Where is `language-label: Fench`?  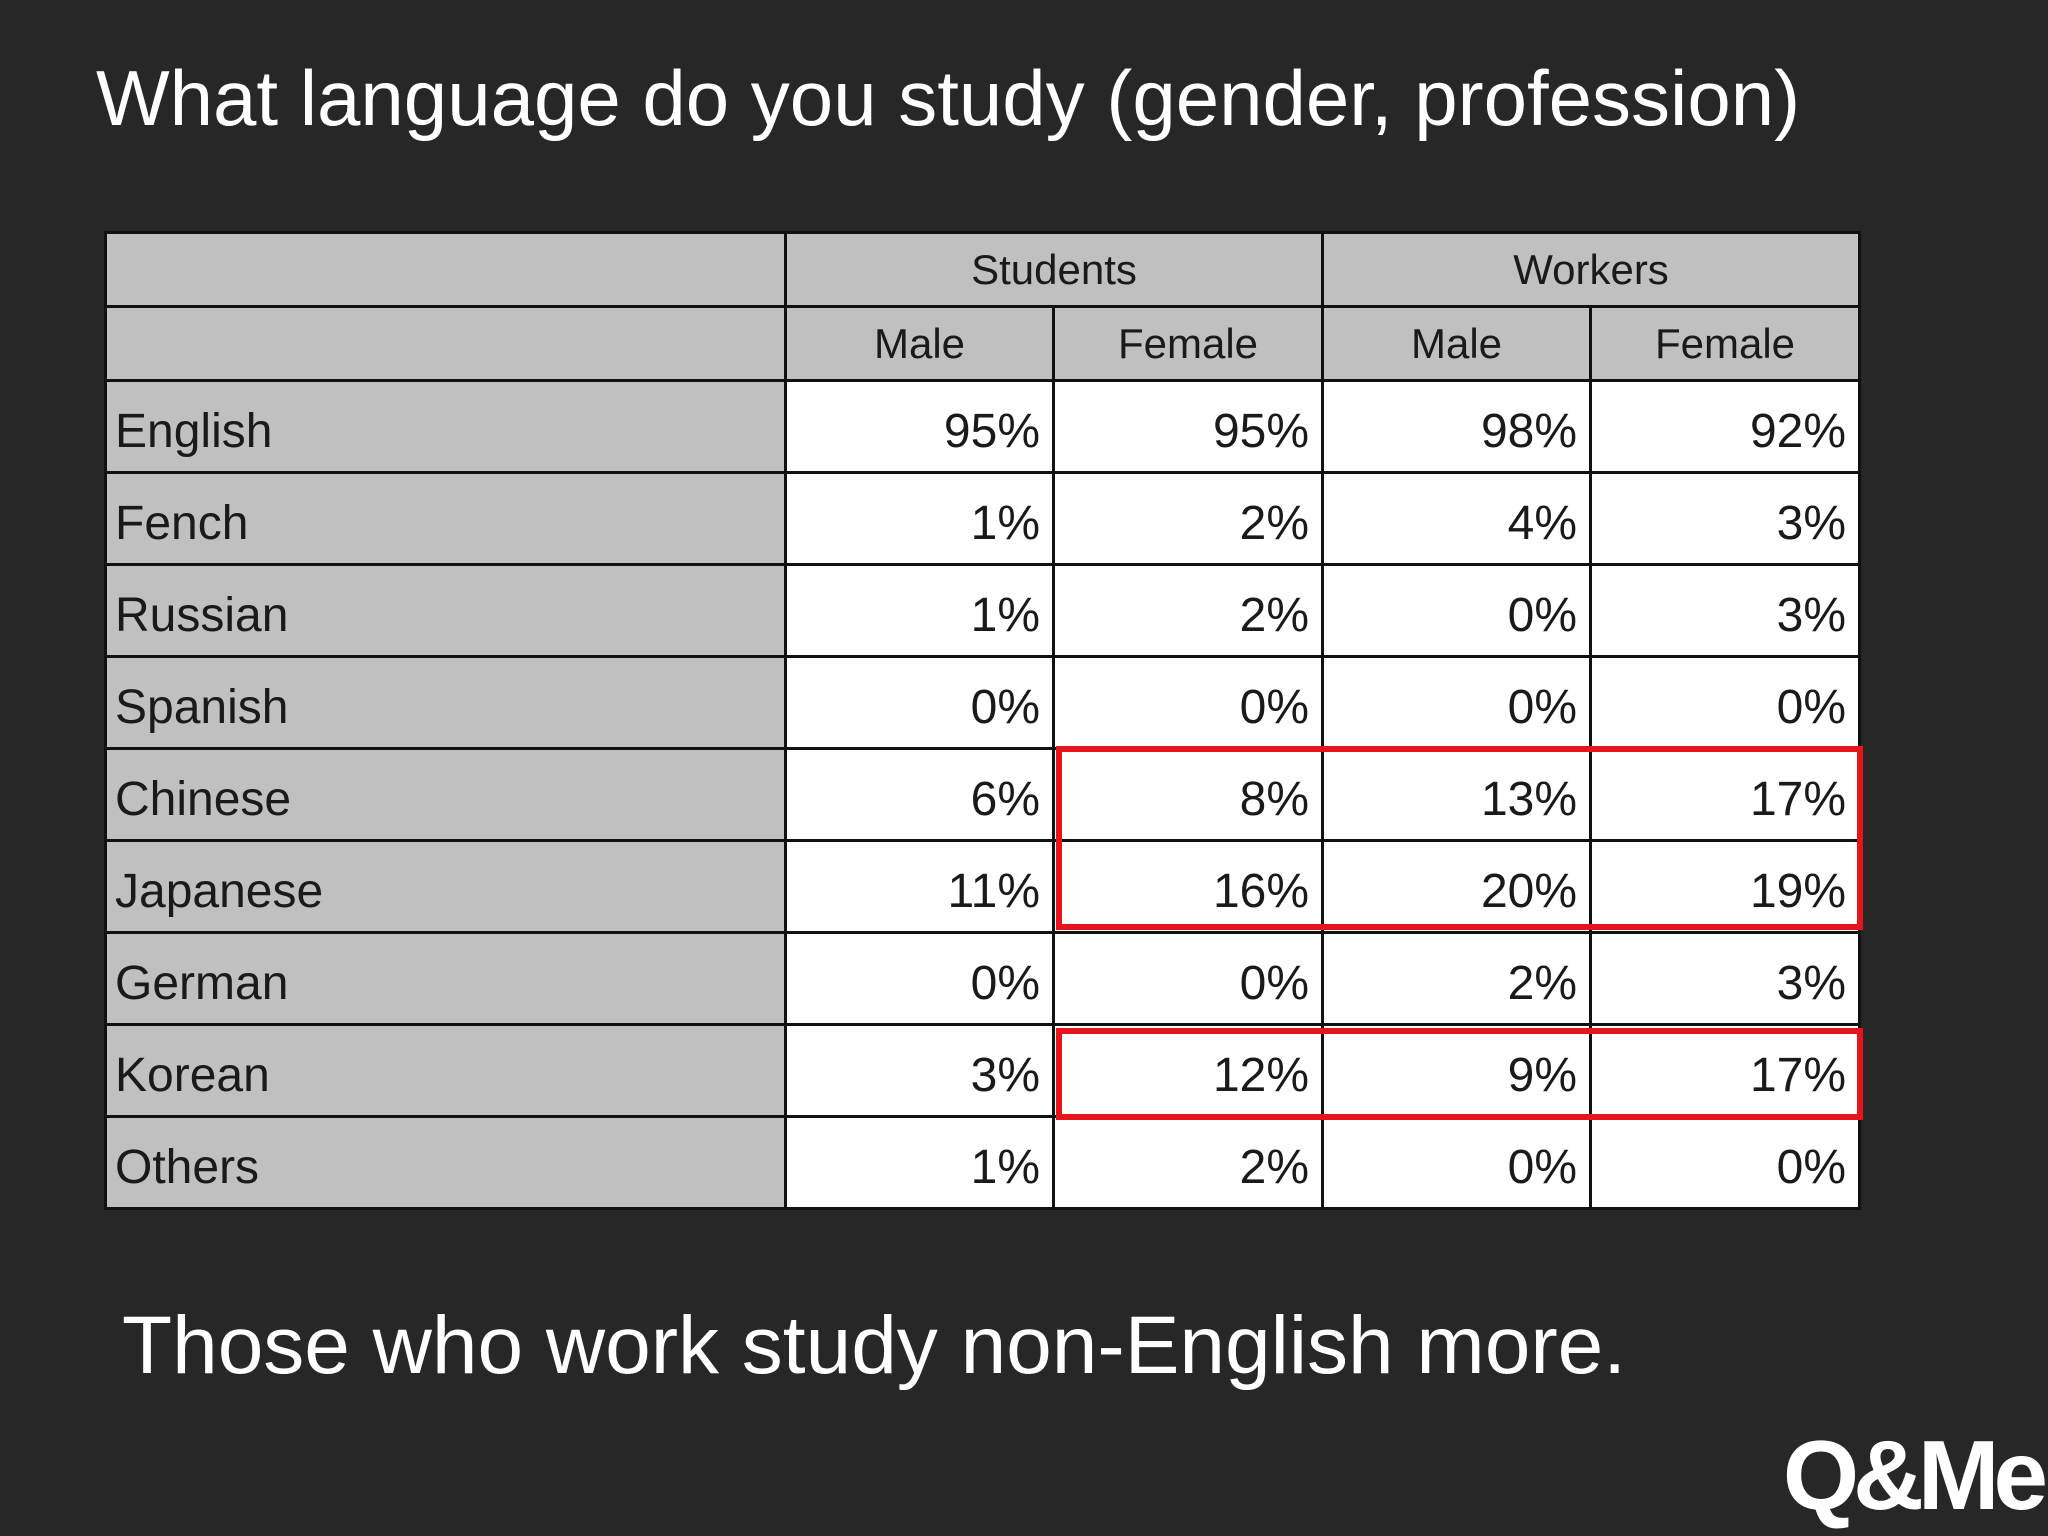
language-label: Fench is located at coordinates (445, 518).